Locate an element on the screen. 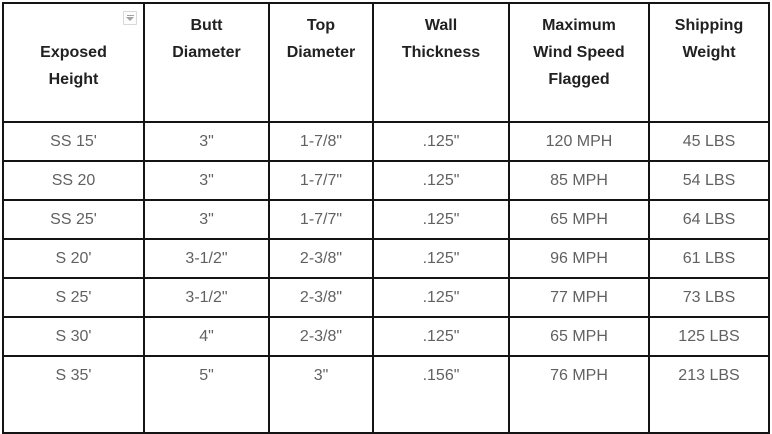 Image resolution: width=772 pixels, height=434 pixels. cell-shipping-weight: 54 LBS is located at coordinates (709, 180).